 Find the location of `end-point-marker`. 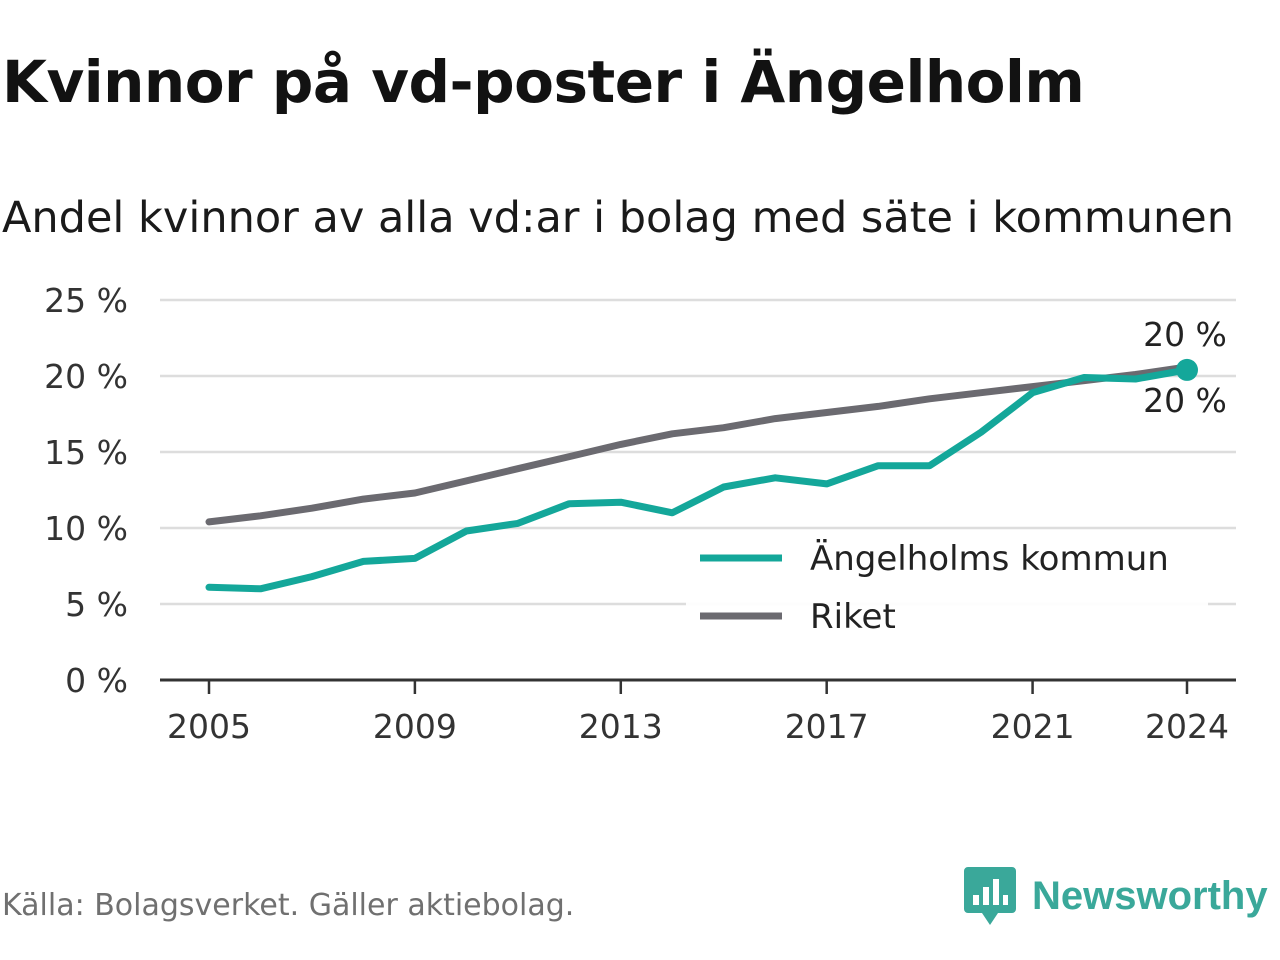

end-point-marker is located at coordinates (1187, 369).